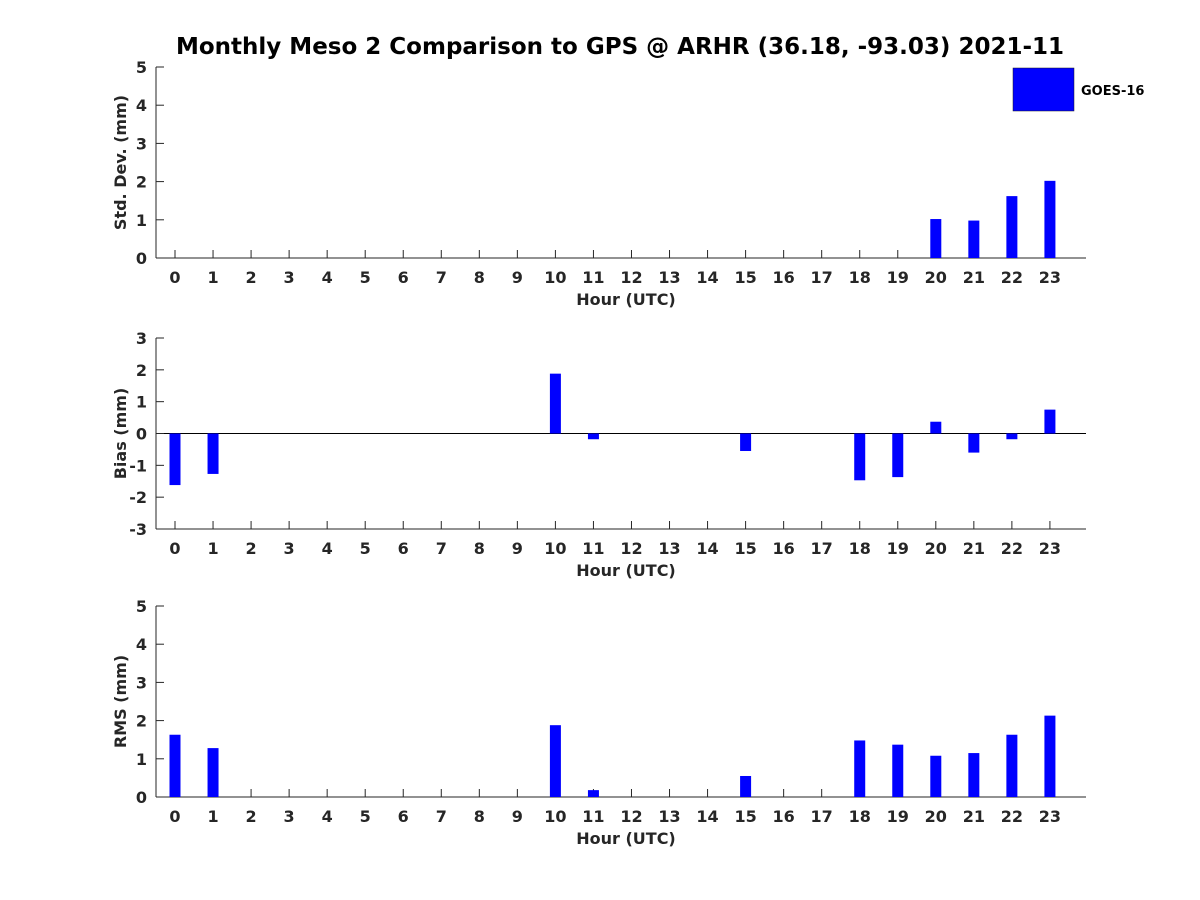 The width and height of the screenshot is (1200, 900). Describe the element at coordinates (631, 816) in the screenshot. I see `x-tick-label: 12` at that location.